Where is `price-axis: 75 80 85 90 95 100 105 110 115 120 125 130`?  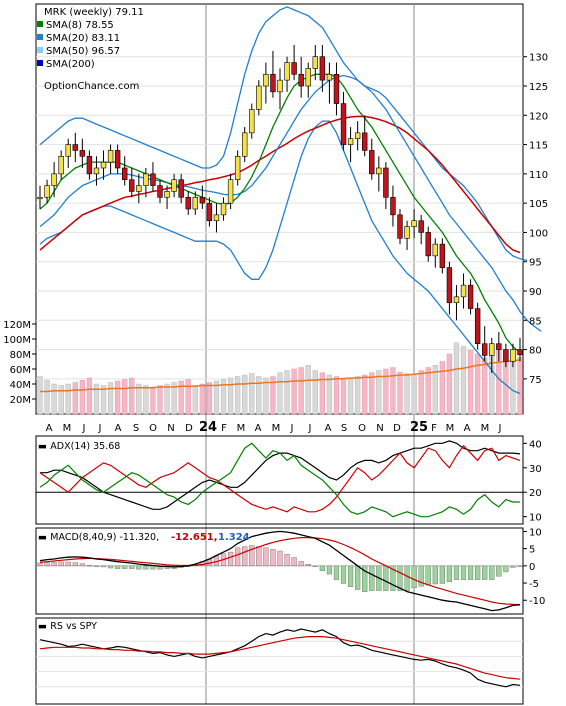 price-axis: 75 80 85 90 95 100 105 110 115 120 125 130 is located at coordinates (535, 219).